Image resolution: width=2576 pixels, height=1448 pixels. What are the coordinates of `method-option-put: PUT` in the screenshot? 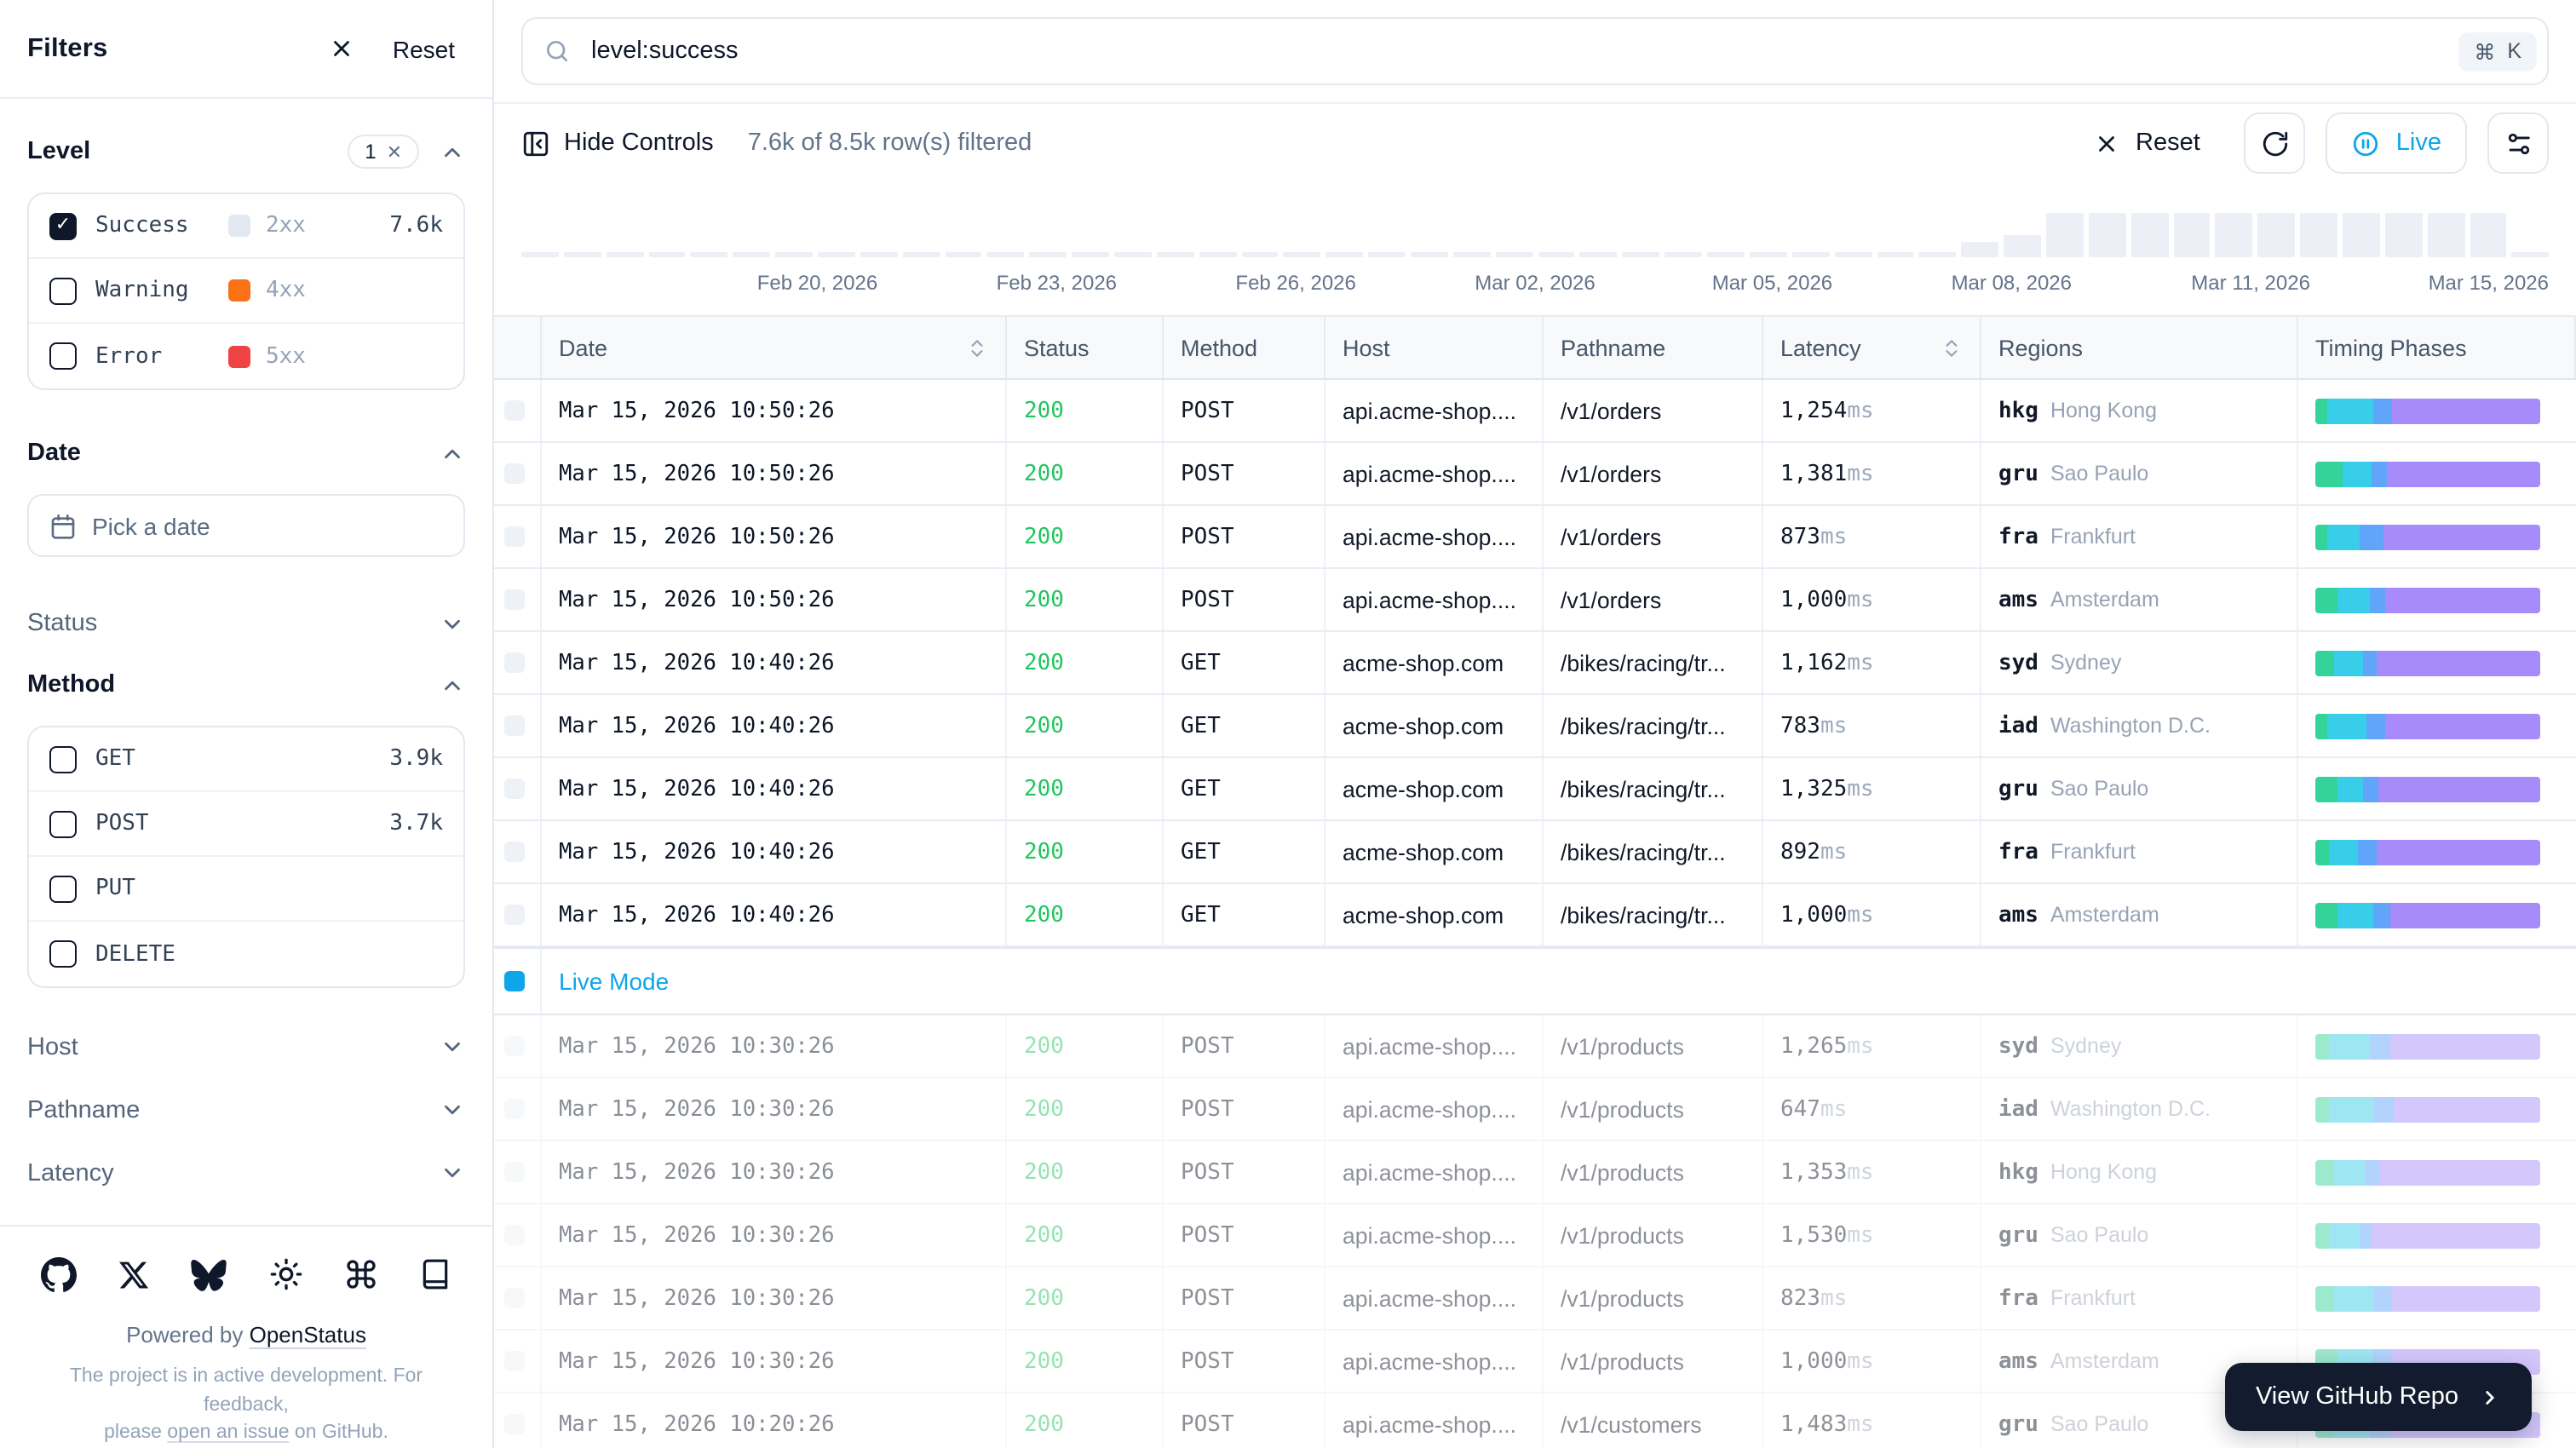 It's located at (246, 889).